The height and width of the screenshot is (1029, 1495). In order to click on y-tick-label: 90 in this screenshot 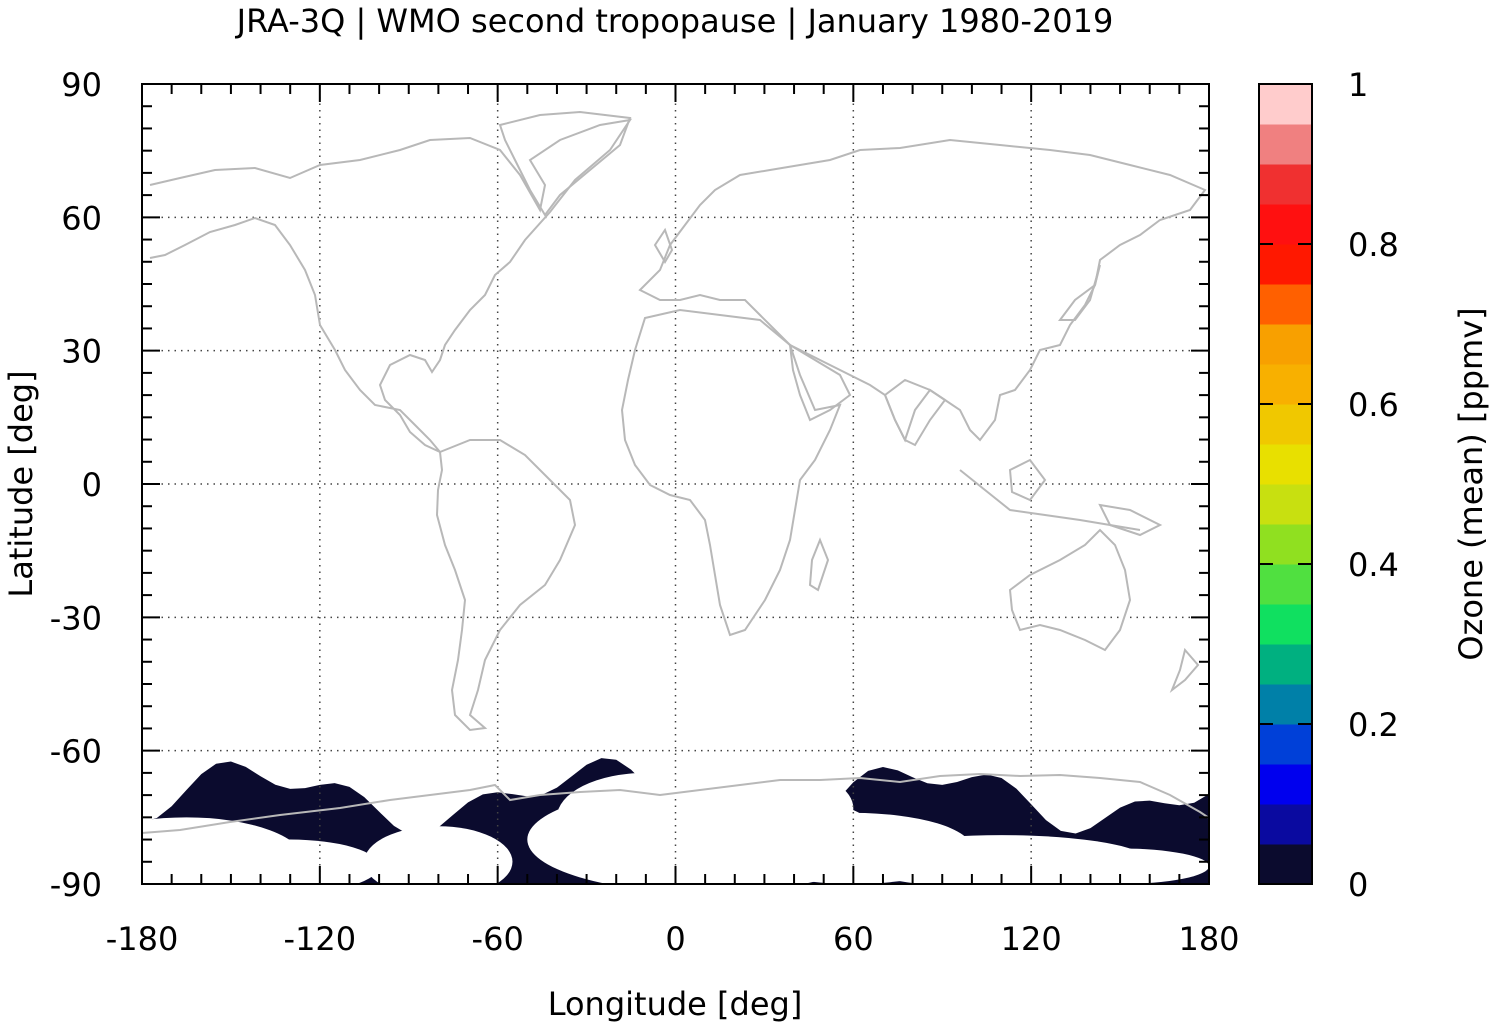, I will do `click(81, 85)`.